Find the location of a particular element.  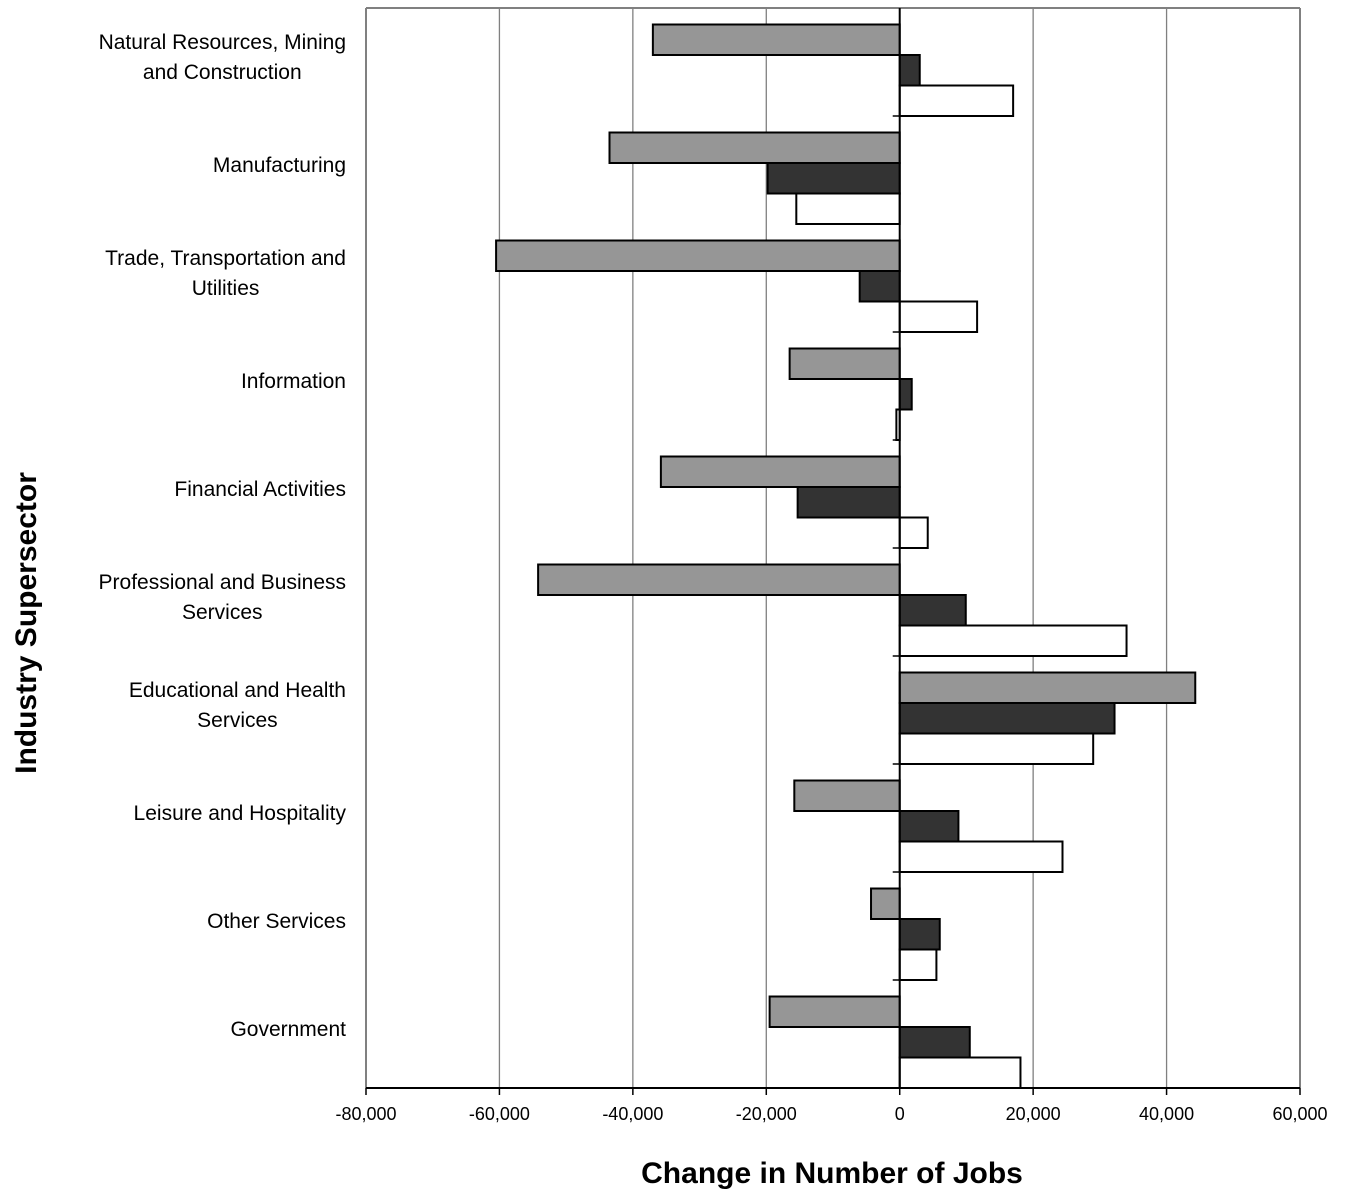

x-tick-label: -80,000 is located at coordinates (365, 1114).